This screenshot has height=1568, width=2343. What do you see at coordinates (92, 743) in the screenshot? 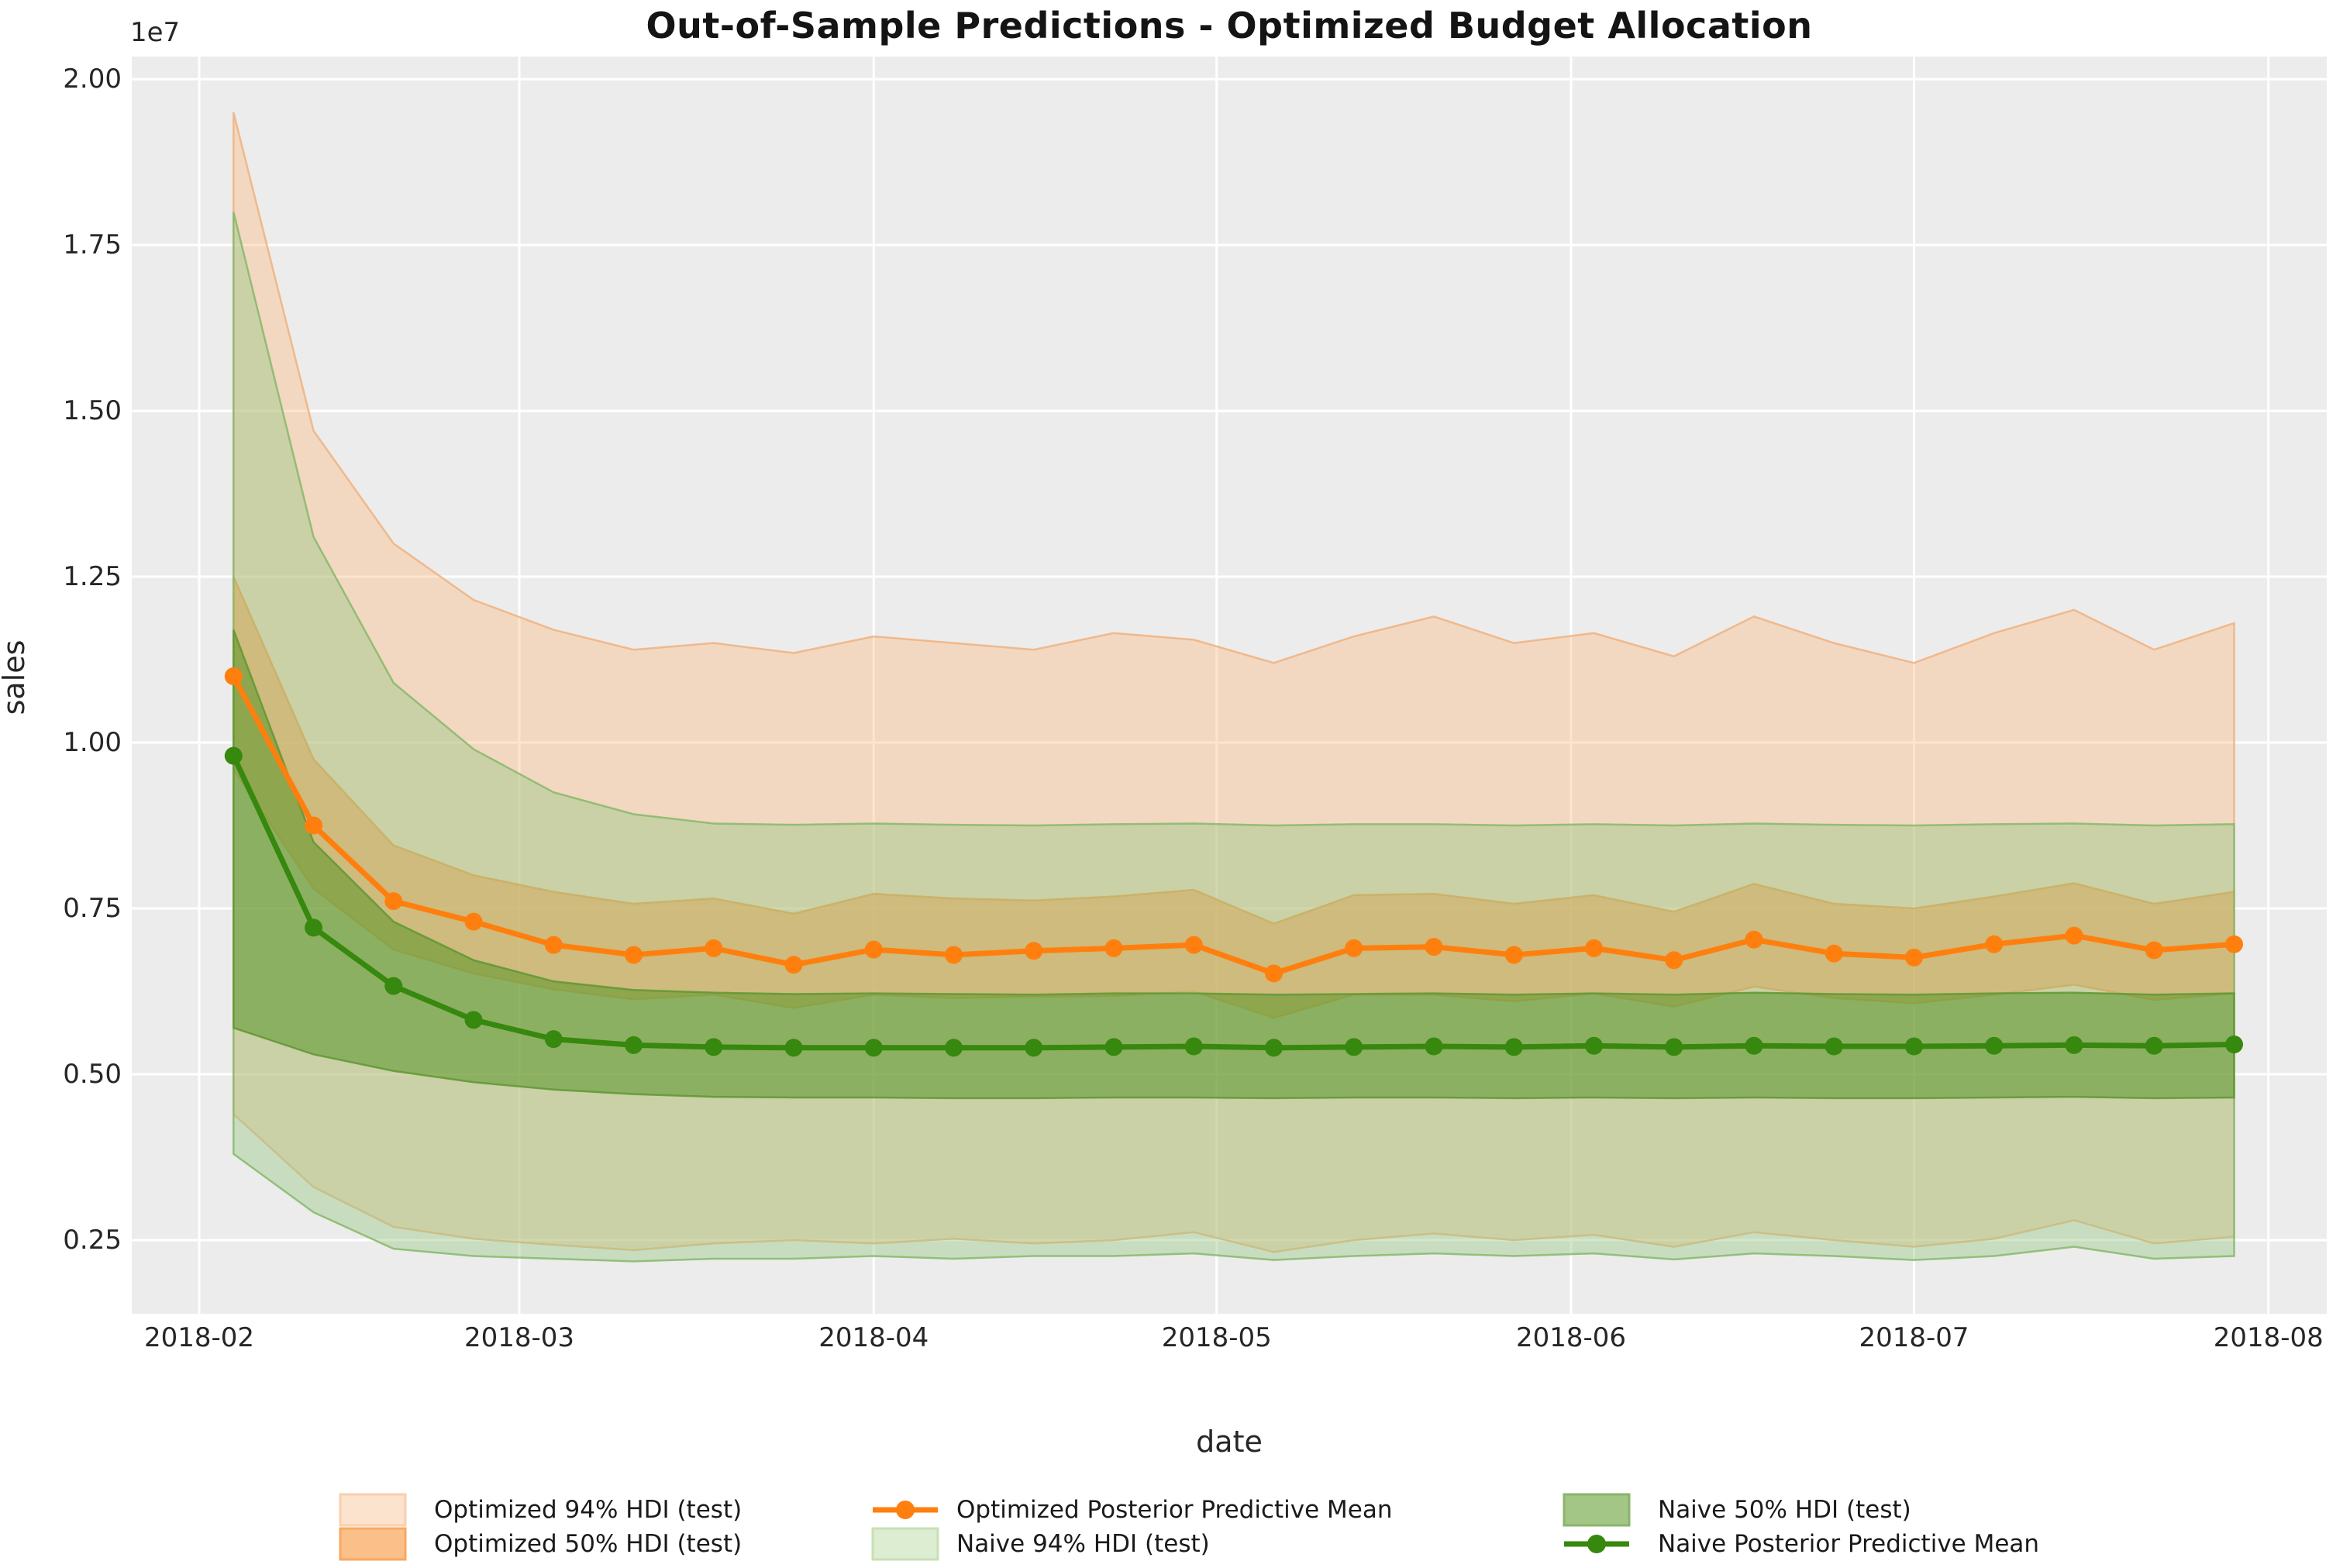
I see `y-tick-label: 1.00` at bounding box center [92, 743].